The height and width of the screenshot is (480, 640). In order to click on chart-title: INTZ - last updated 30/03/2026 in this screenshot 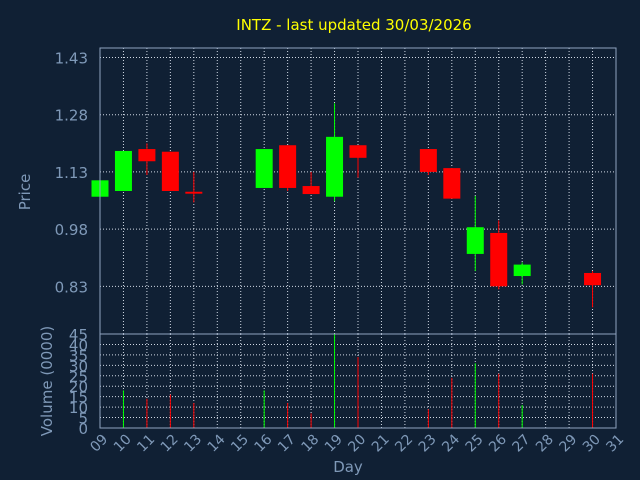, I will do `click(353, 25)`.